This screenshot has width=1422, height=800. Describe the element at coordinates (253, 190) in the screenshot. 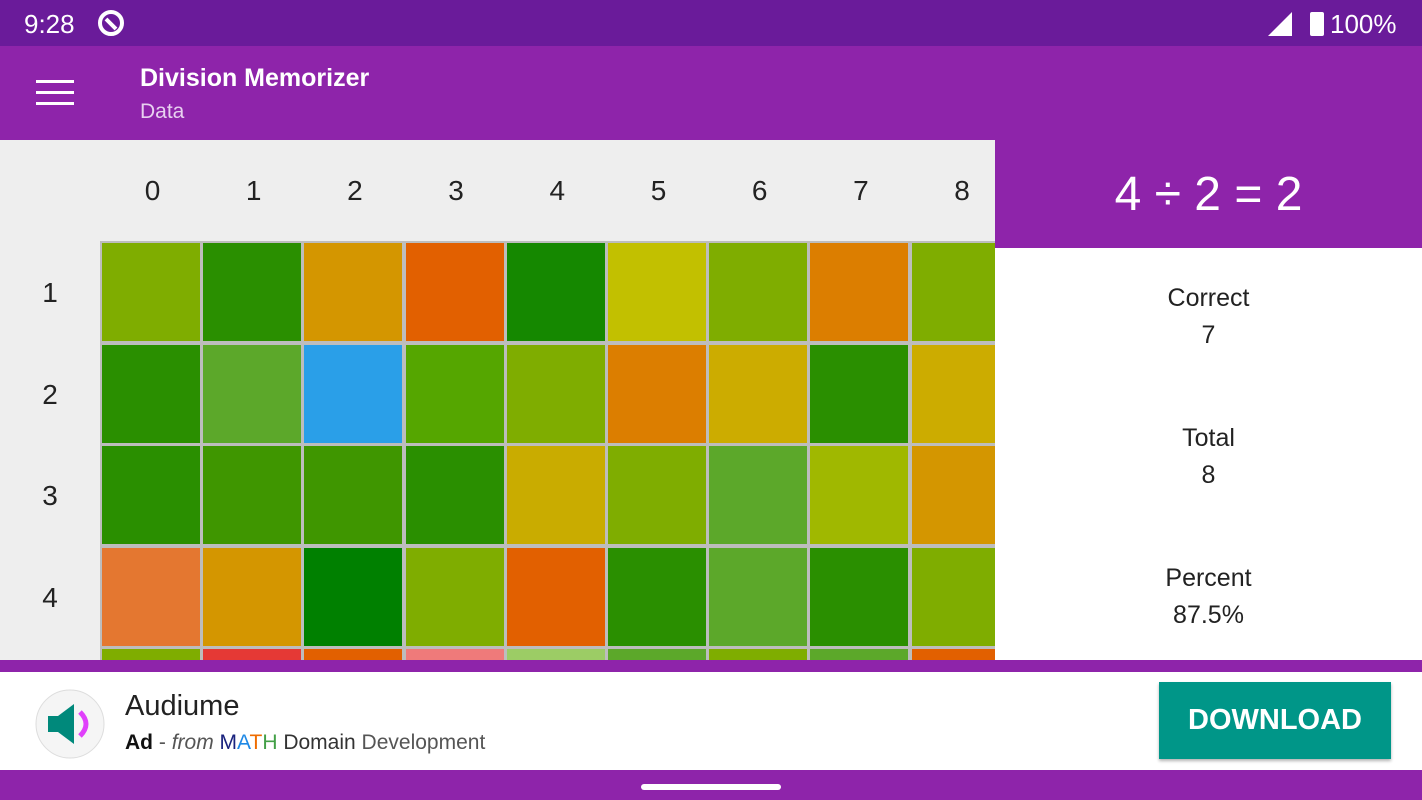

I see `column-header: 1` at that location.